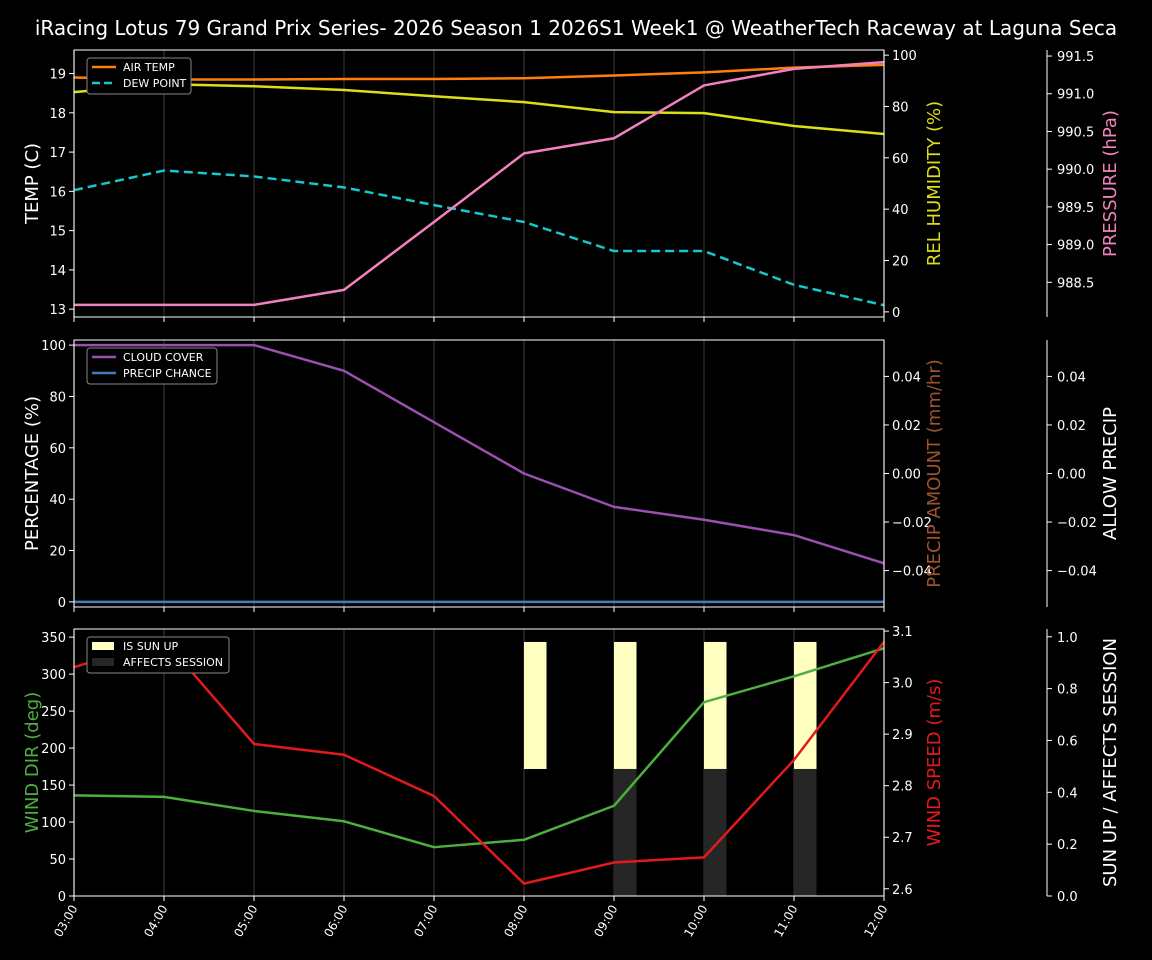  I want to click on y3-tick-label: 990.5, so click(1075, 132).